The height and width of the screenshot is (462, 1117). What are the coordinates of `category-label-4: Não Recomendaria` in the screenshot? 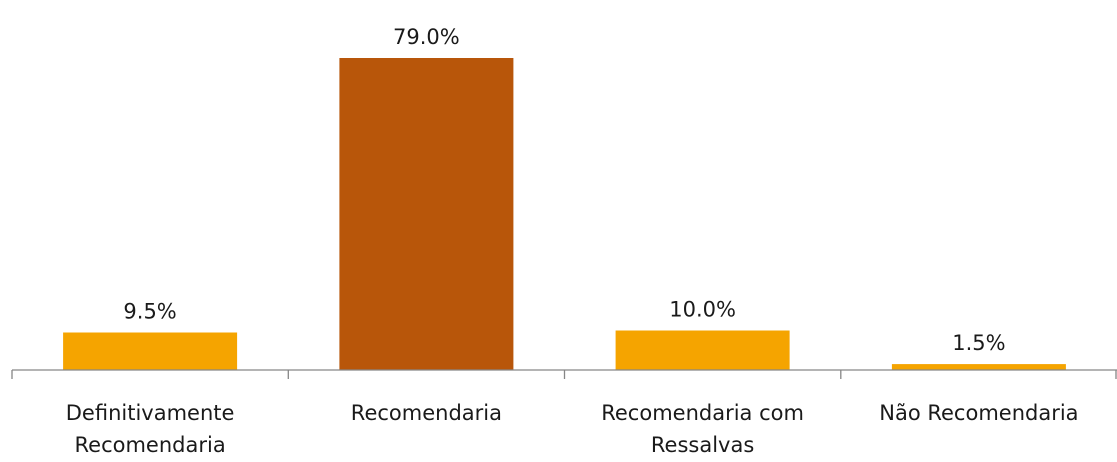 It's located at (978, 413).